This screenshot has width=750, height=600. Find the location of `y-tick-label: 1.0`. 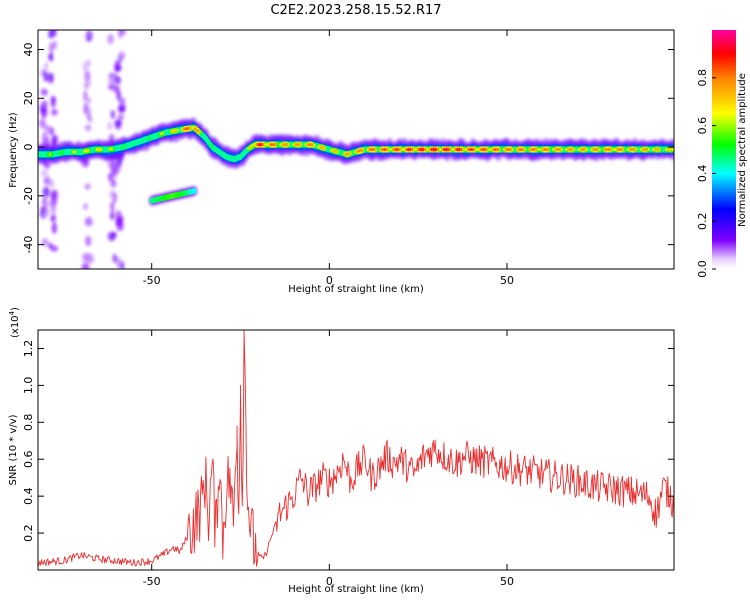

y-tick-label: 1.0 is located at coordinates (28, 386).